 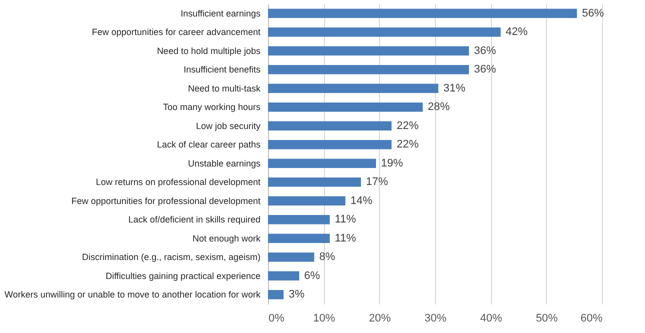 I want to click on data-label: 31%, so click(x=454, y=88).